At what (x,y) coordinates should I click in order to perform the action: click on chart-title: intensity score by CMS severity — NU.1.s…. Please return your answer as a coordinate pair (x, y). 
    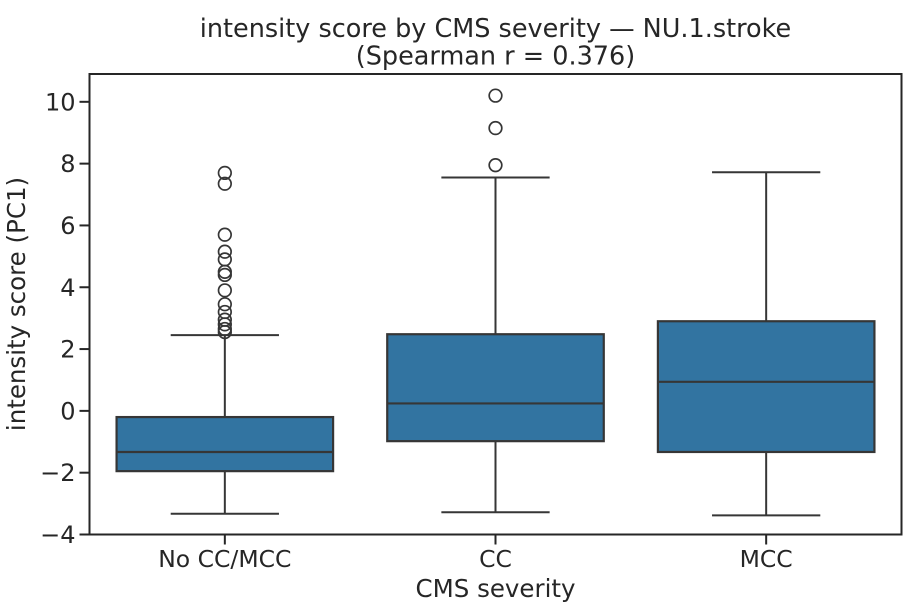
    Looking at the image, I should click on (495, 29).